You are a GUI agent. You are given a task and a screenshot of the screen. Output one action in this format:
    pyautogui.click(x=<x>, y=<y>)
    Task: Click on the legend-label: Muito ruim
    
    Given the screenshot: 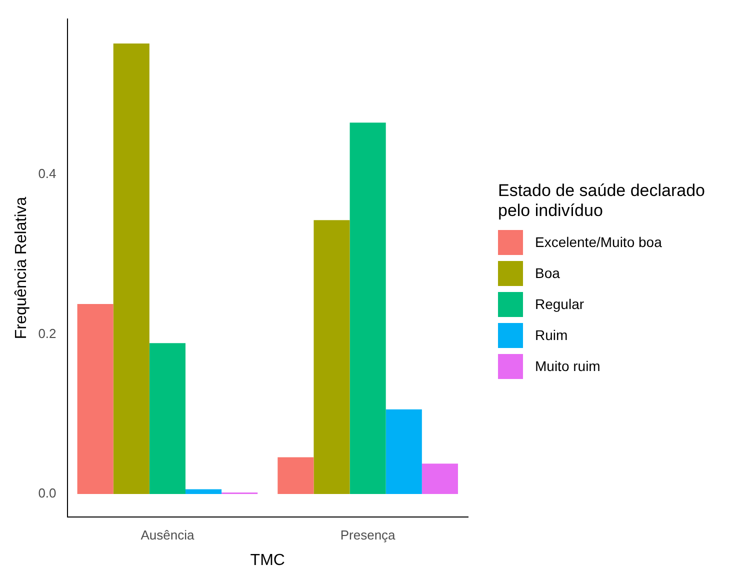 What is the action you would take?
    pyautogui.click(x=567, y=366)
    